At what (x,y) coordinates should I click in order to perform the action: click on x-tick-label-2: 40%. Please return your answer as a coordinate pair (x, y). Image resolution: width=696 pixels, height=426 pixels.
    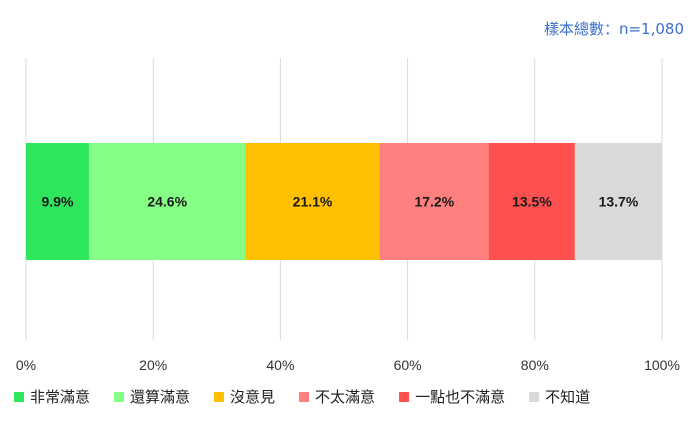
    Looking at the image, I should click on (280, 365).